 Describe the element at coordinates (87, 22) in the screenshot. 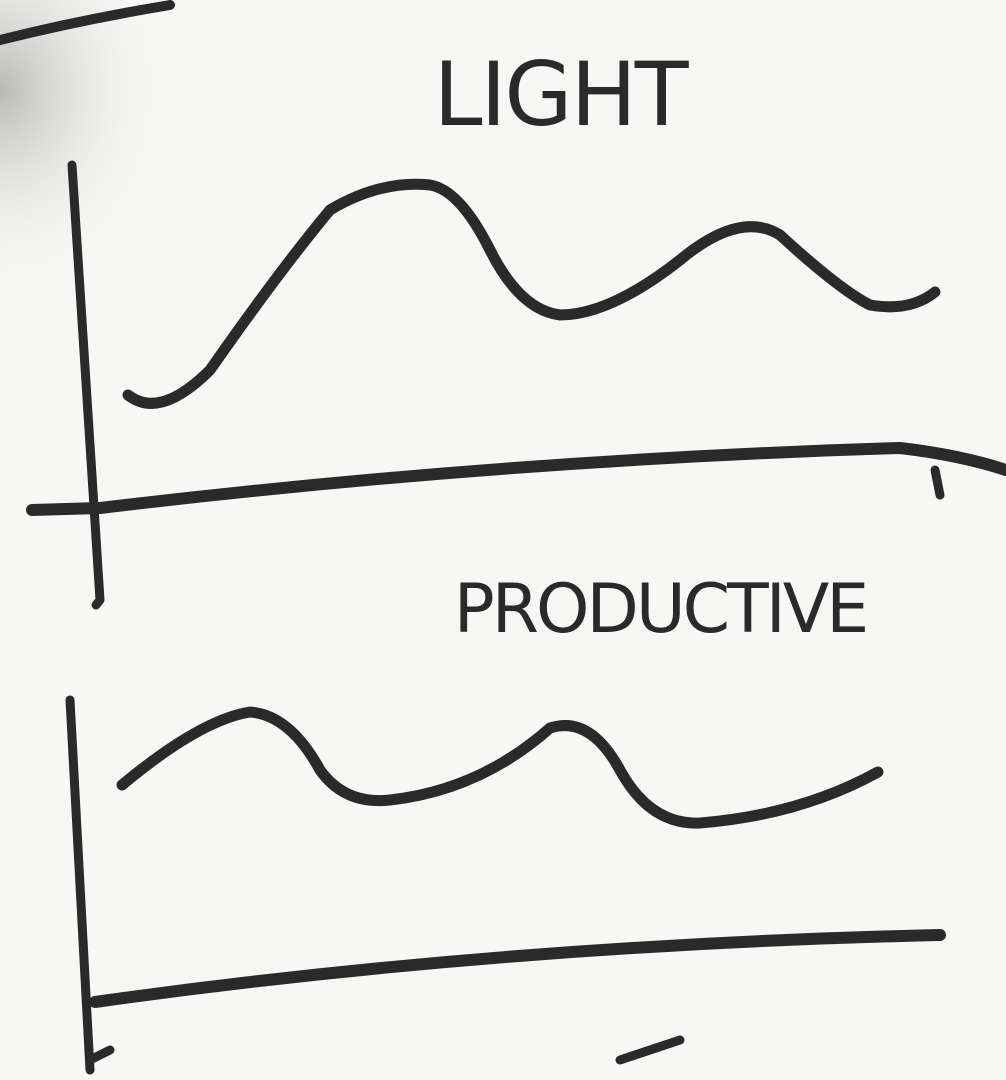

I see `pen-stroke` at that location.